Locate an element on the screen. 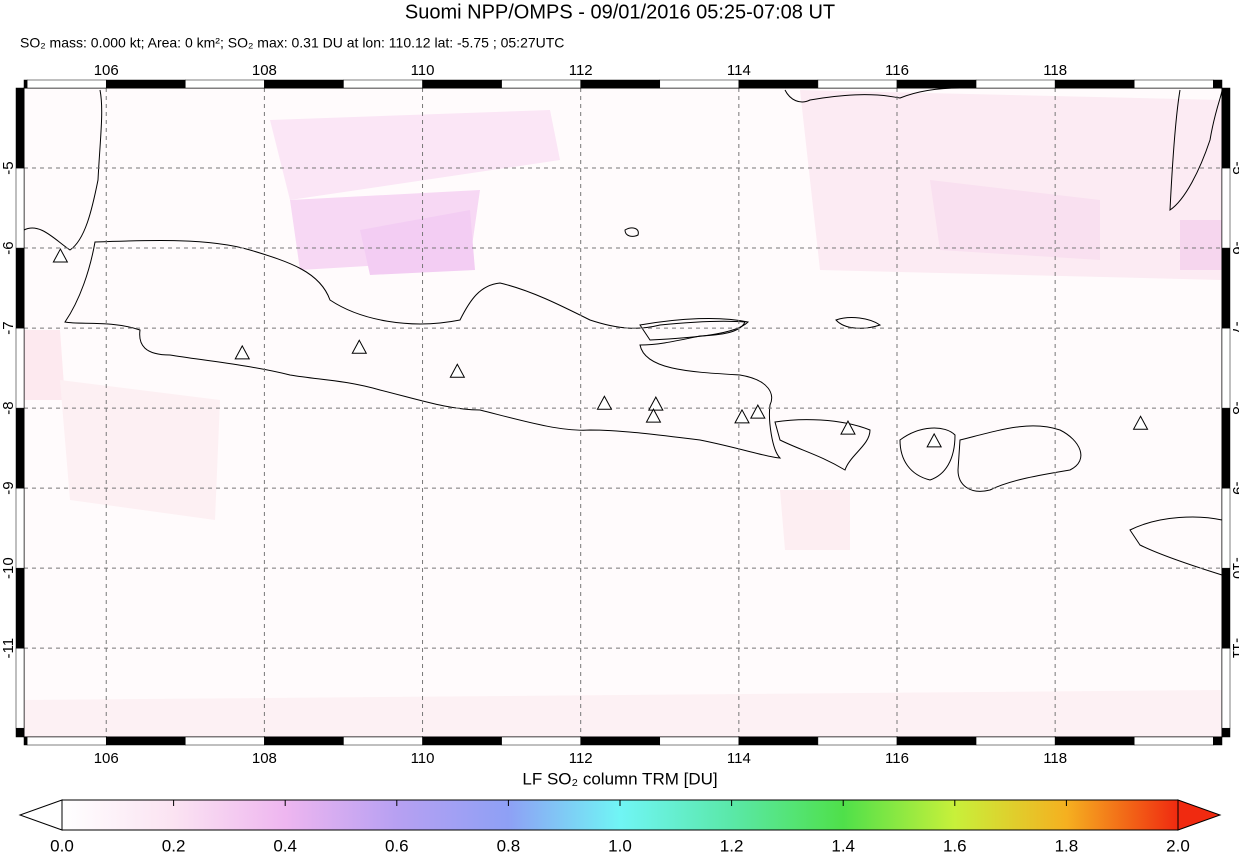  lon-tick-label: 108 is located at coordinates (264, 70).